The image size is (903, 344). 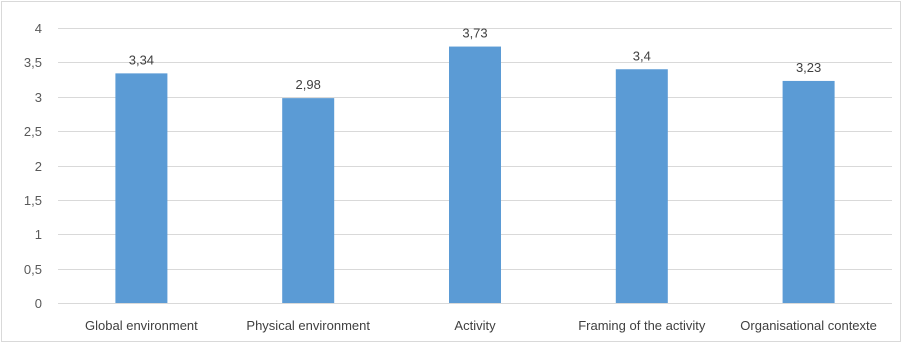 I want to click on y-tick-label: 3, so click(x=38, y=97).